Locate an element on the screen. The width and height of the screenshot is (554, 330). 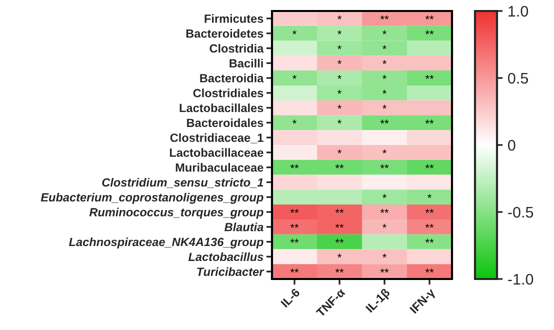
y-tick-label: Lactobacillaceae is located at coordinates (217, 152).